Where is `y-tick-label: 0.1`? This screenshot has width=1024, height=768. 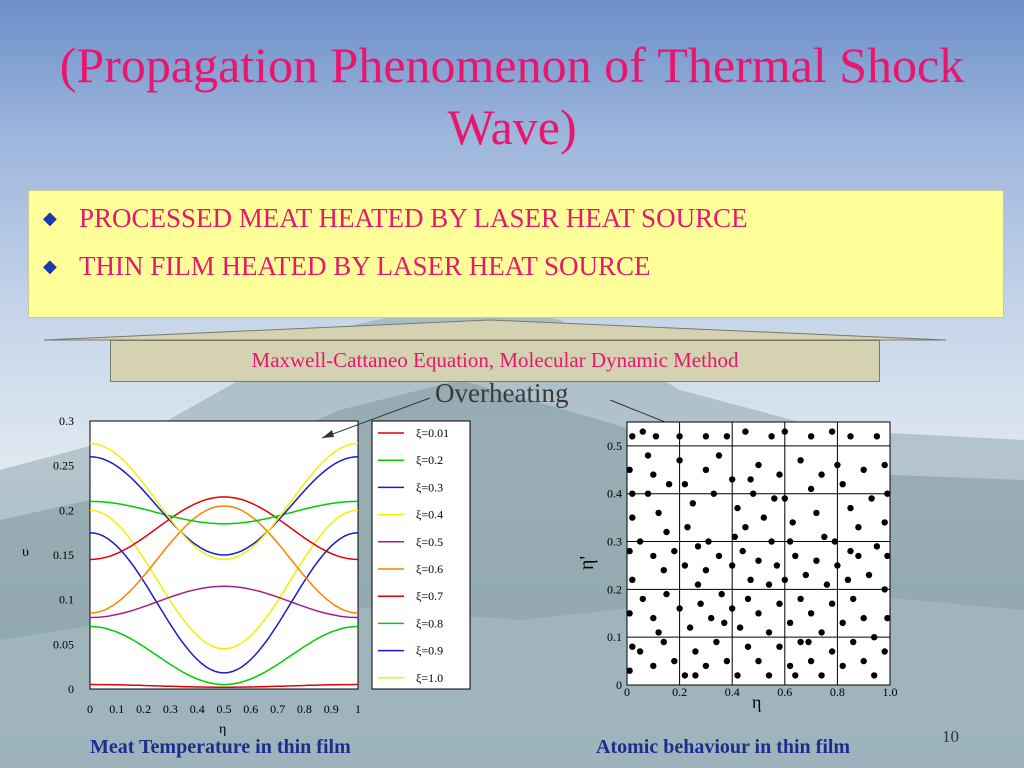
y-tick-label: 0.1 is located at coordinates (66, 600).